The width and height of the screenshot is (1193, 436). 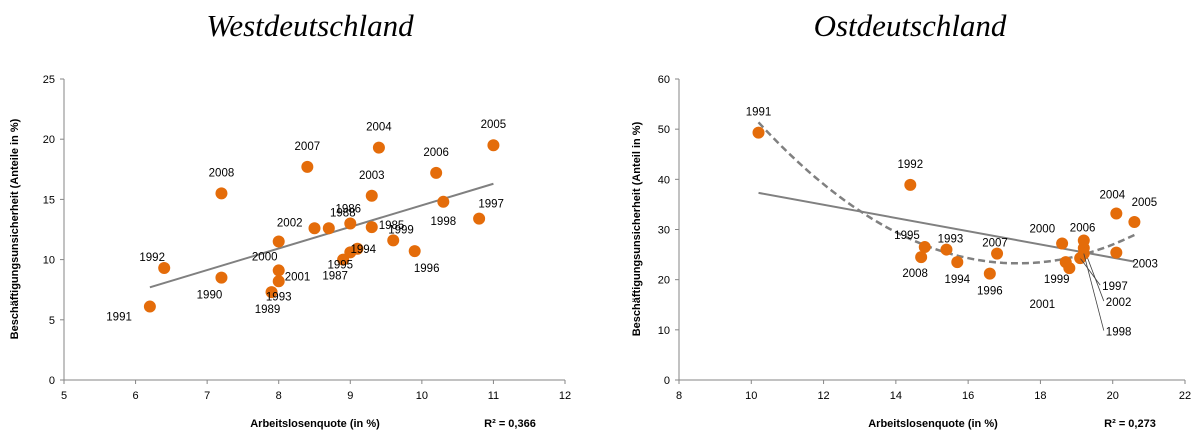 What do you see at coordinates (348, 209) in the screenshot?
I see `data-label: 1986` at bounding box center [348, 209].